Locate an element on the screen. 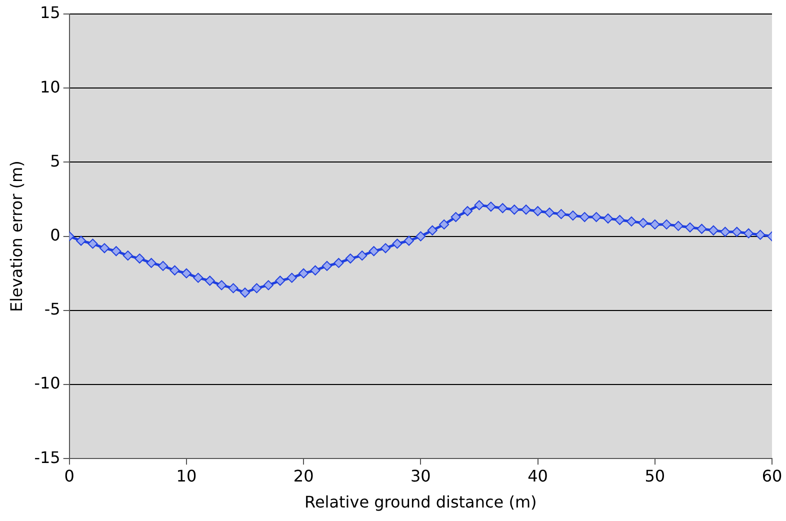 This screenshot has width=786, height=521. x-tick-label: 30 is located at coordinates (420, 476).